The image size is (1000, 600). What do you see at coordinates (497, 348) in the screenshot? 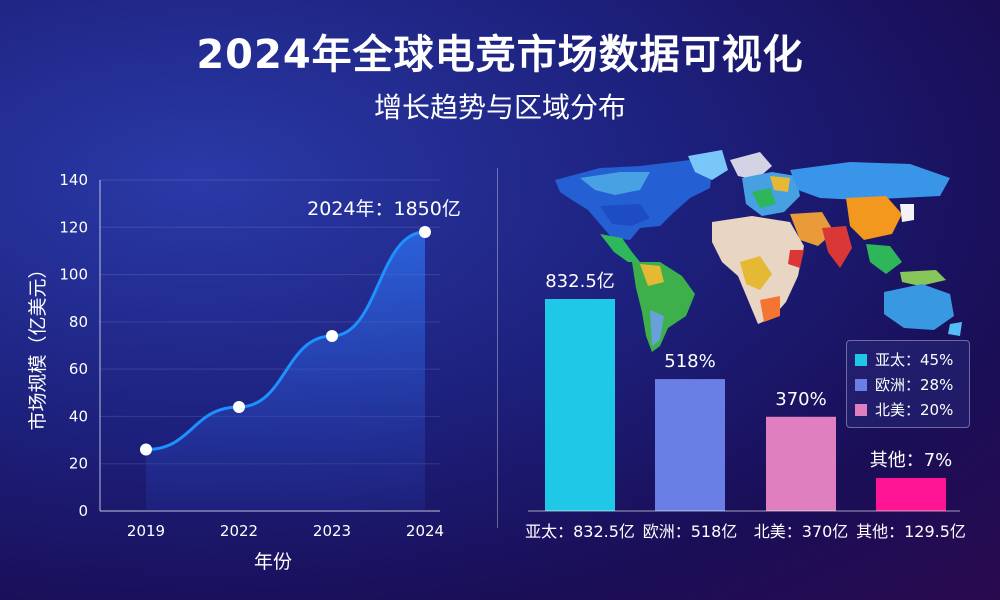
I see `panel-divider` at bounding box center [497, 348].